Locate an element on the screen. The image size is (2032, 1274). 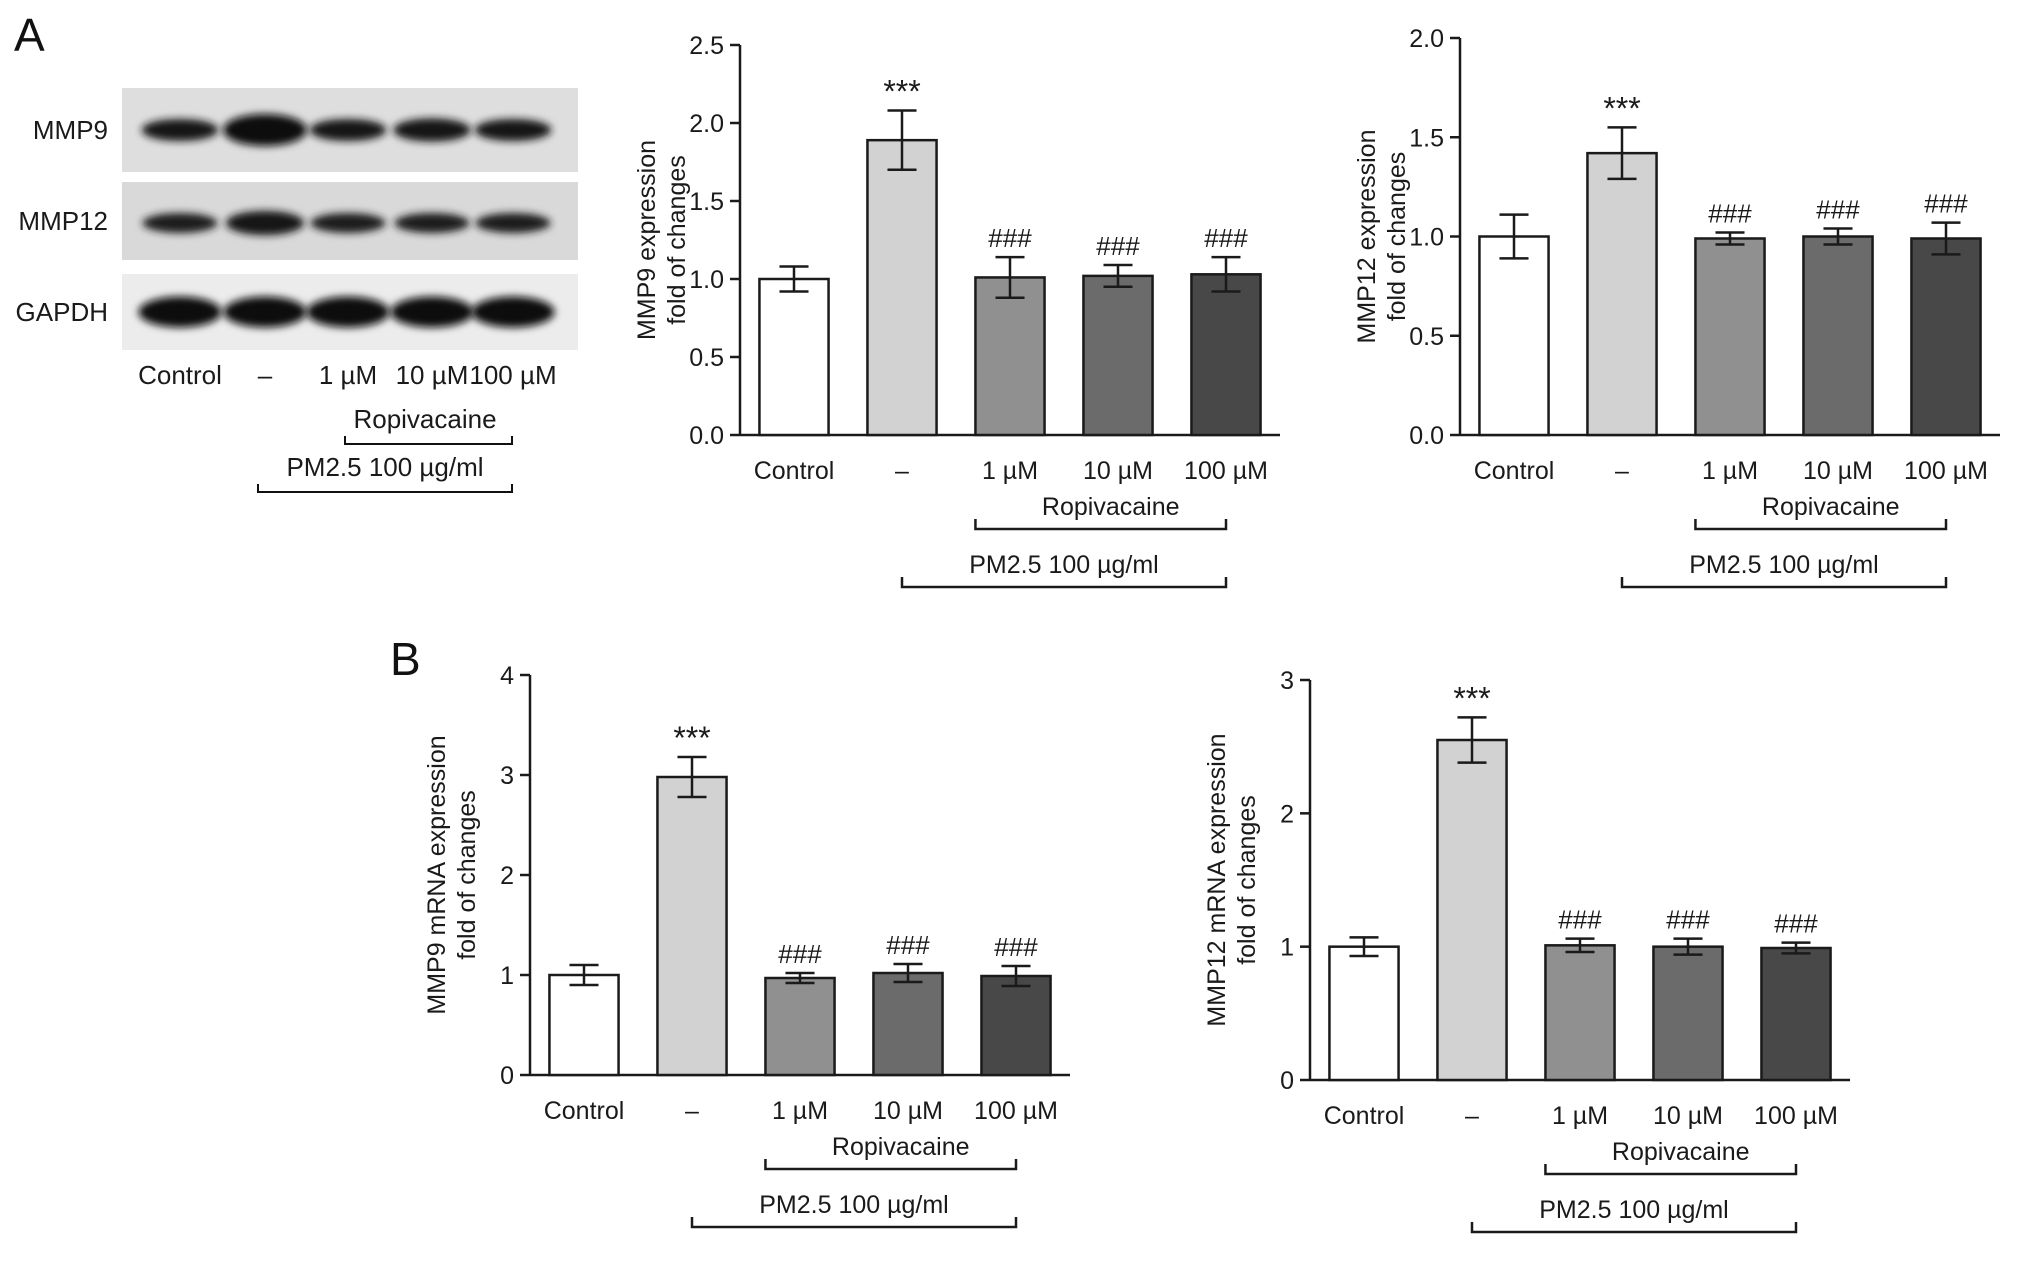
y-tick-label: 2.0 is located at coordinates (1426, 39).